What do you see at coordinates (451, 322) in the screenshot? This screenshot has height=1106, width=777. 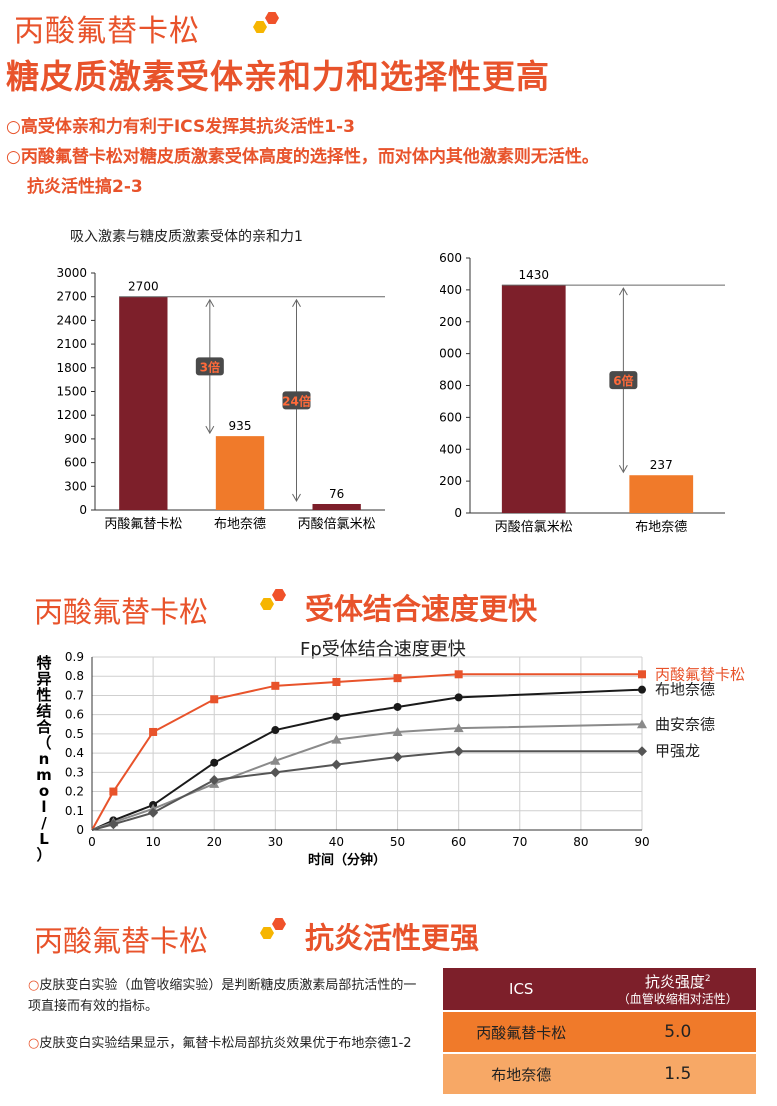 I see `y-tick-label: 1200` at bounding box center [451, 322].